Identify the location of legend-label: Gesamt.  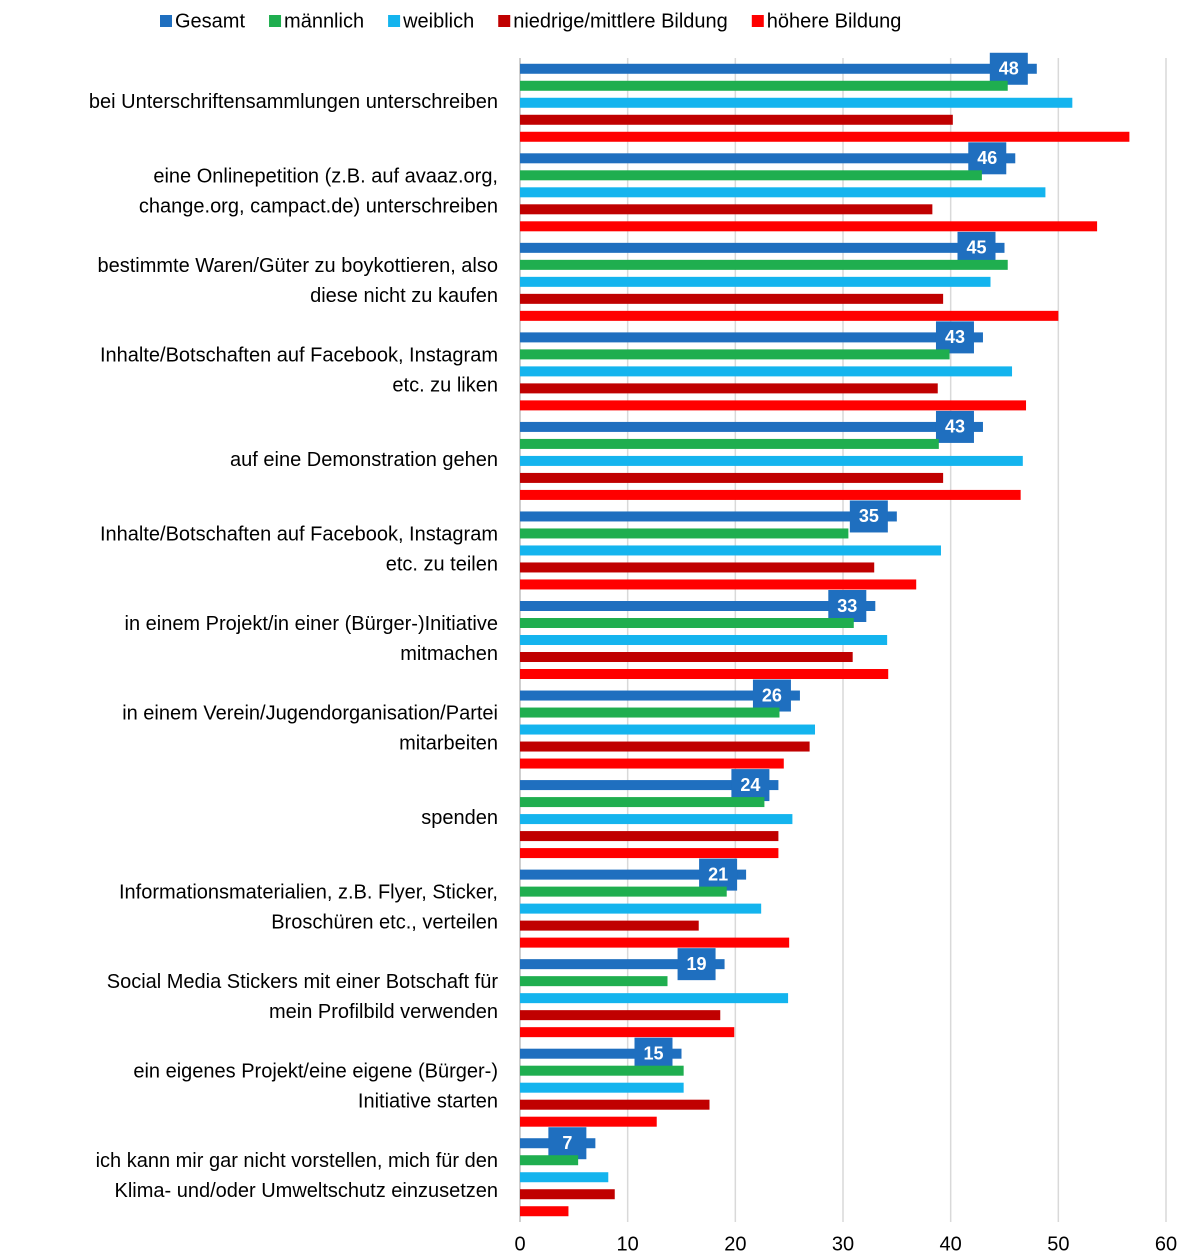
(210, 21).